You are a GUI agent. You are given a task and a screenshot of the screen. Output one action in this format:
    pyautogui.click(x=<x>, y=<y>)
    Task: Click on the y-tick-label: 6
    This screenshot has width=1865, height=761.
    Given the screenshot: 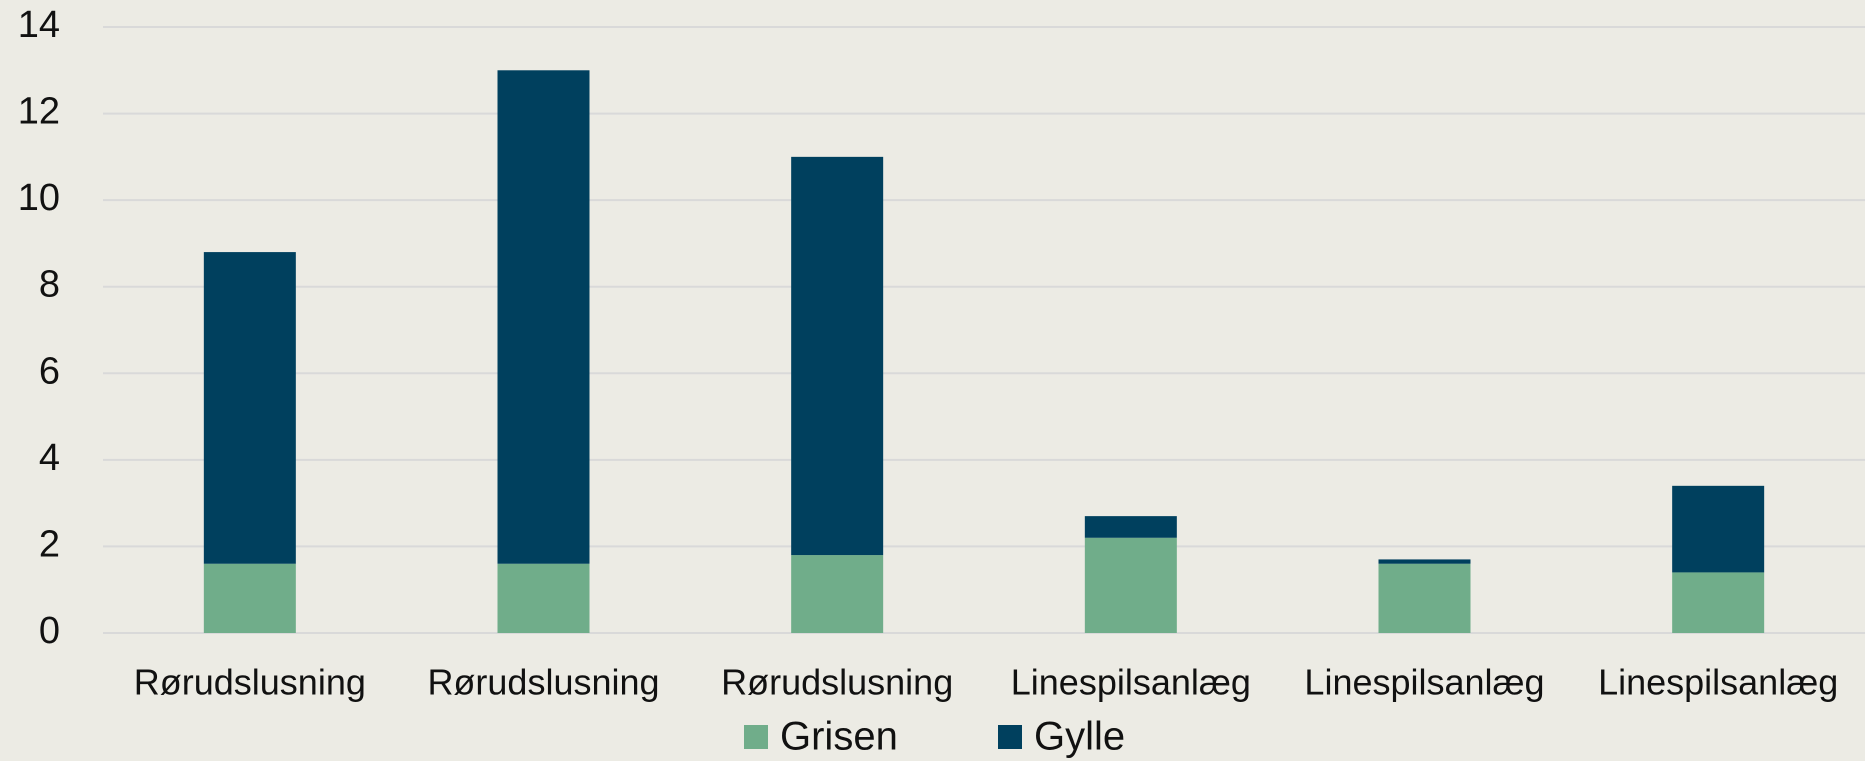 What is the action you would take?
    pyautogui.click(x=49, y=371)
    